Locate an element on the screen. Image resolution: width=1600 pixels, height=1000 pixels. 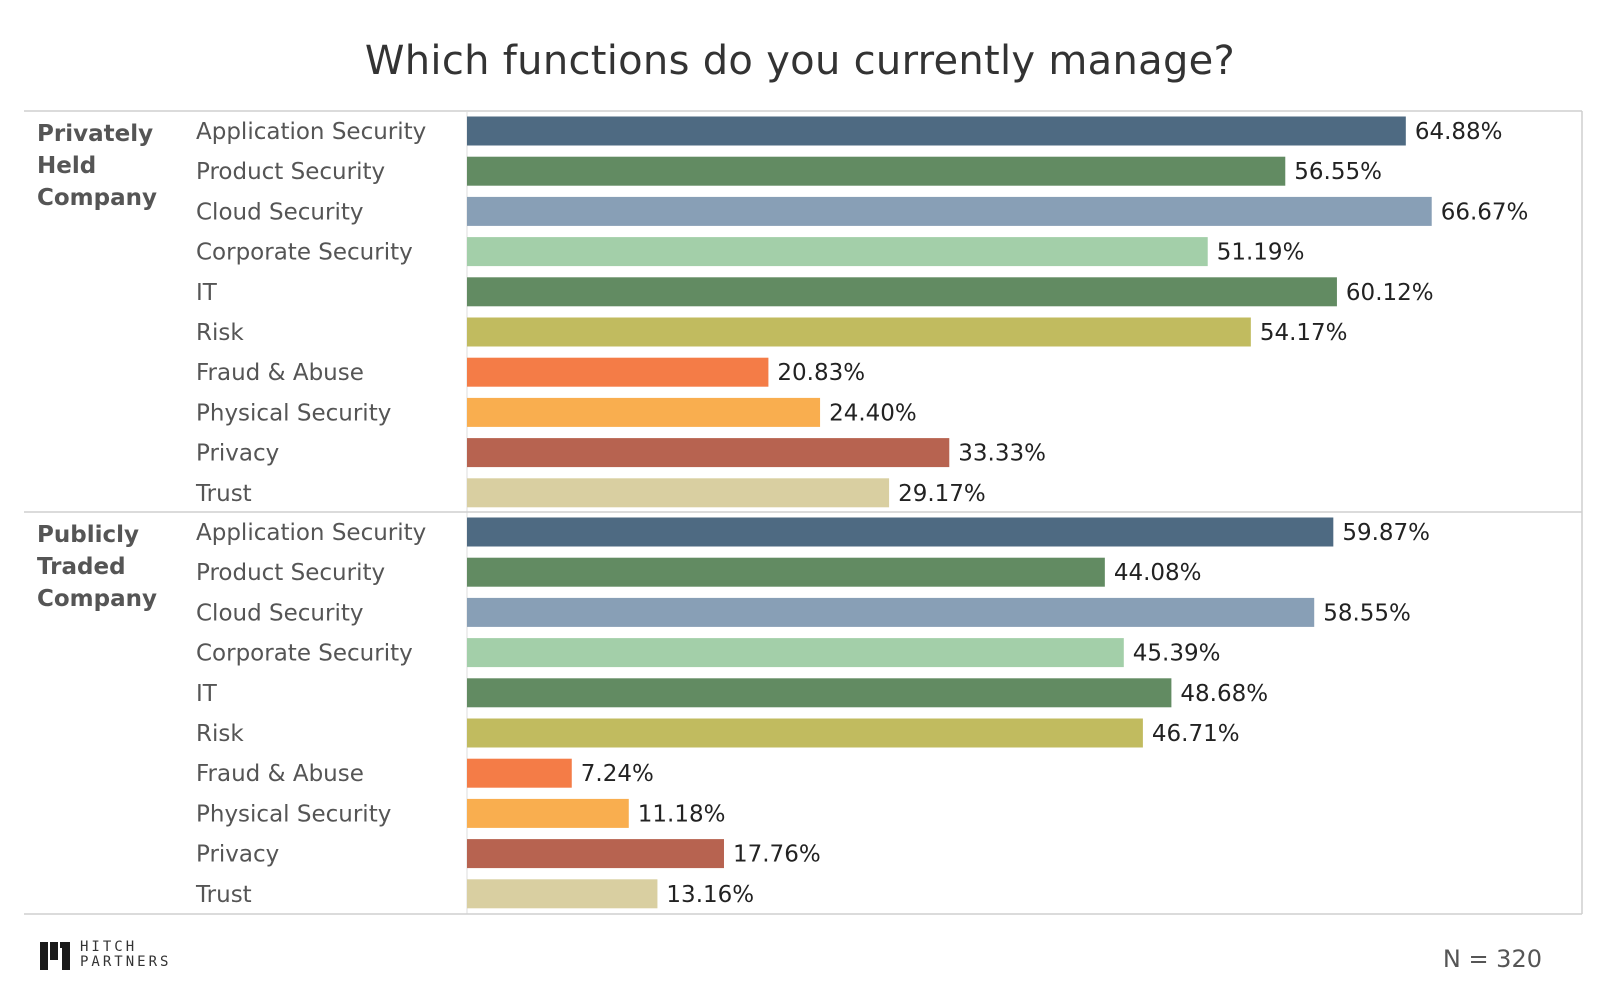
data-label: 11.18% is located at coordinates (682, 814).